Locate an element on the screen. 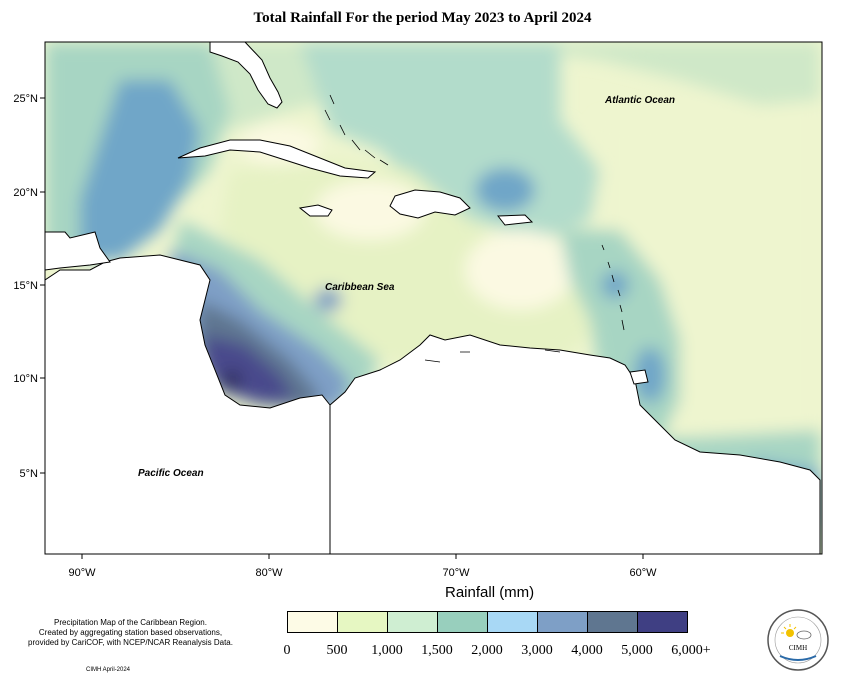  logo-text: CIMH is located at coordinates (798, 648).